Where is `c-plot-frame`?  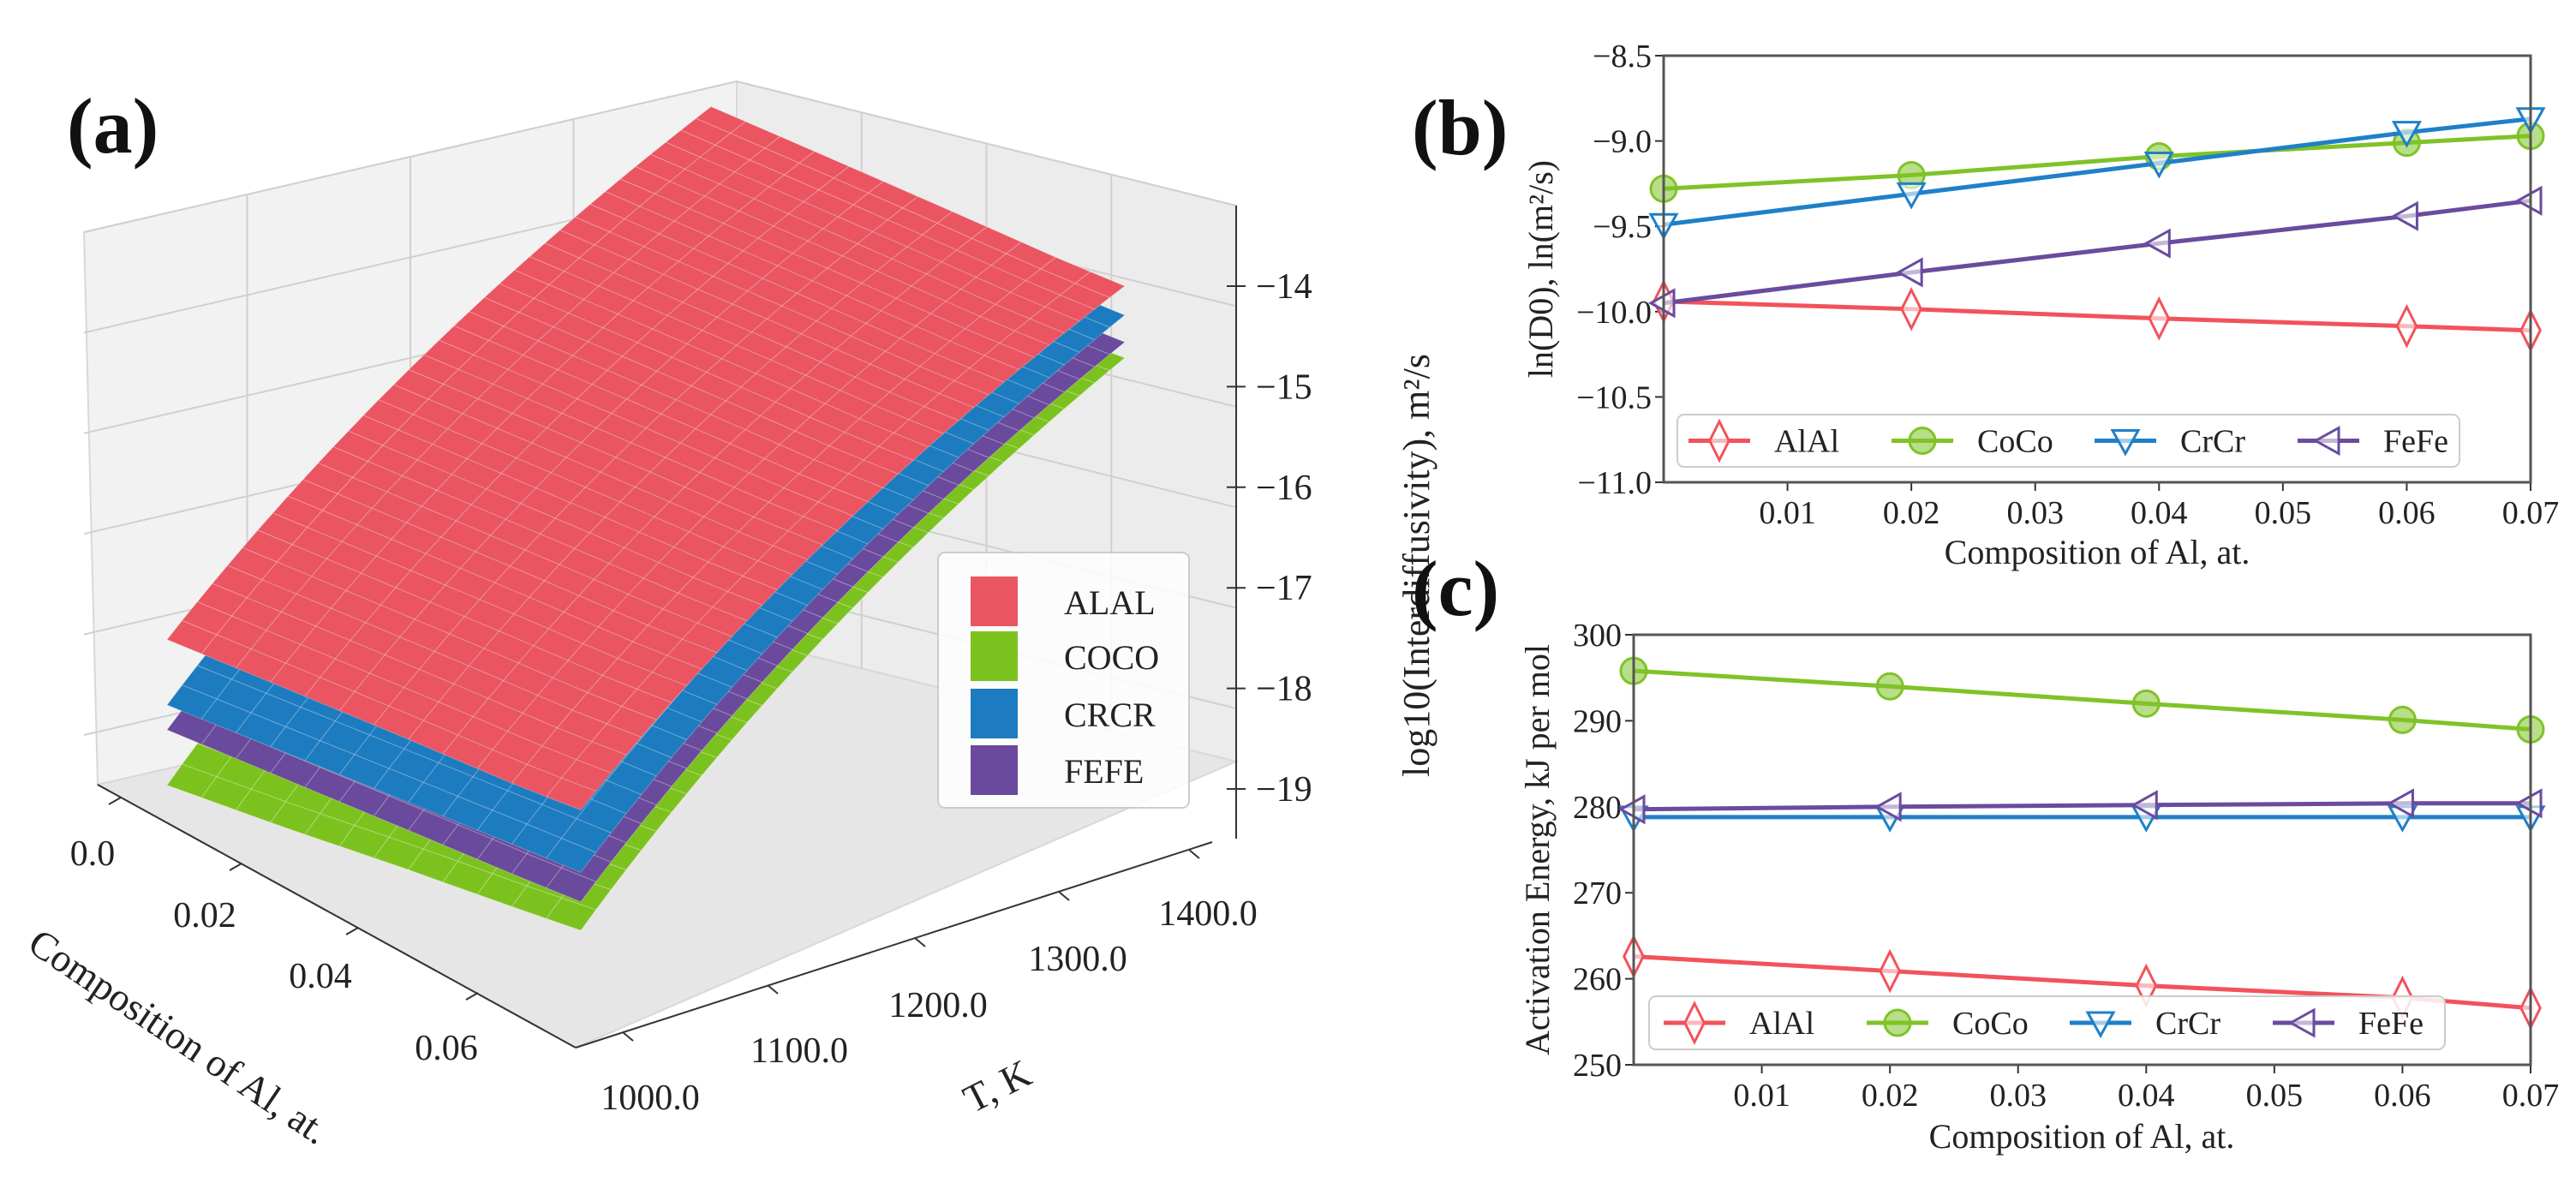
c-plot-frame is located at coordinates (2082, 850).